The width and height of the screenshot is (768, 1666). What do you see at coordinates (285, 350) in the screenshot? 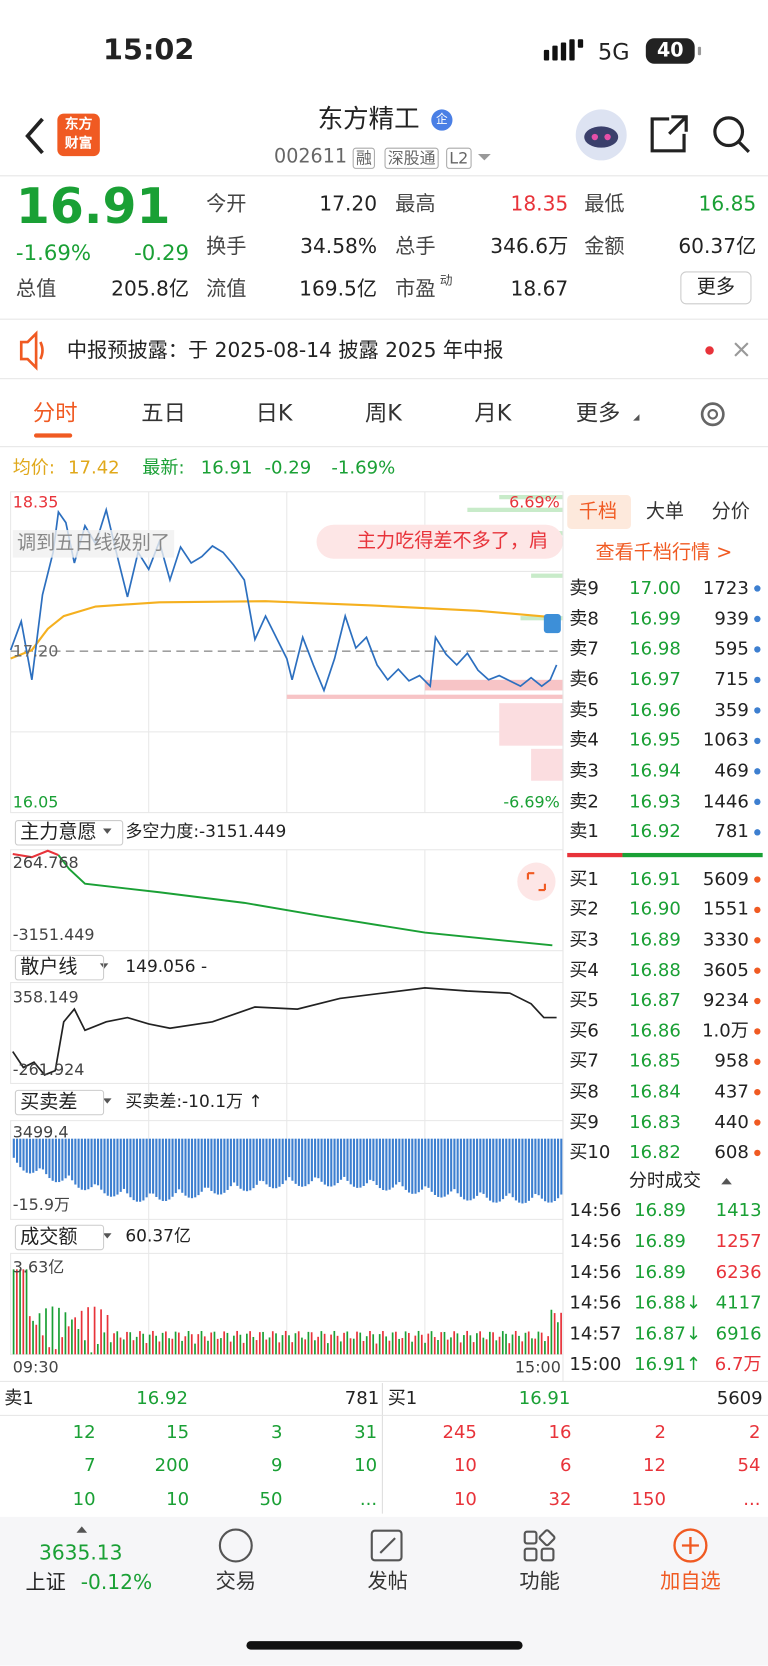
I see `notice-text: 中报预披露：于 2025-08-14 披露 2025 年中报` at bounding box center [285, 350].